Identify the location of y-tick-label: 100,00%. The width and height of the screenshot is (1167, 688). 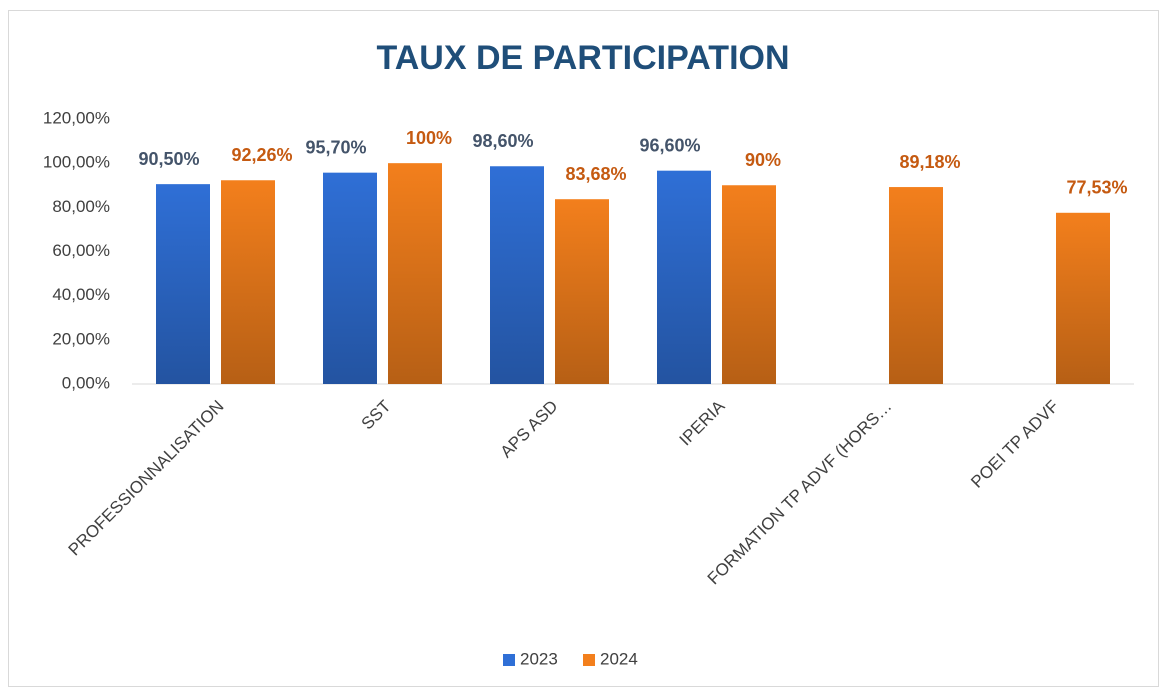
(76, 162).